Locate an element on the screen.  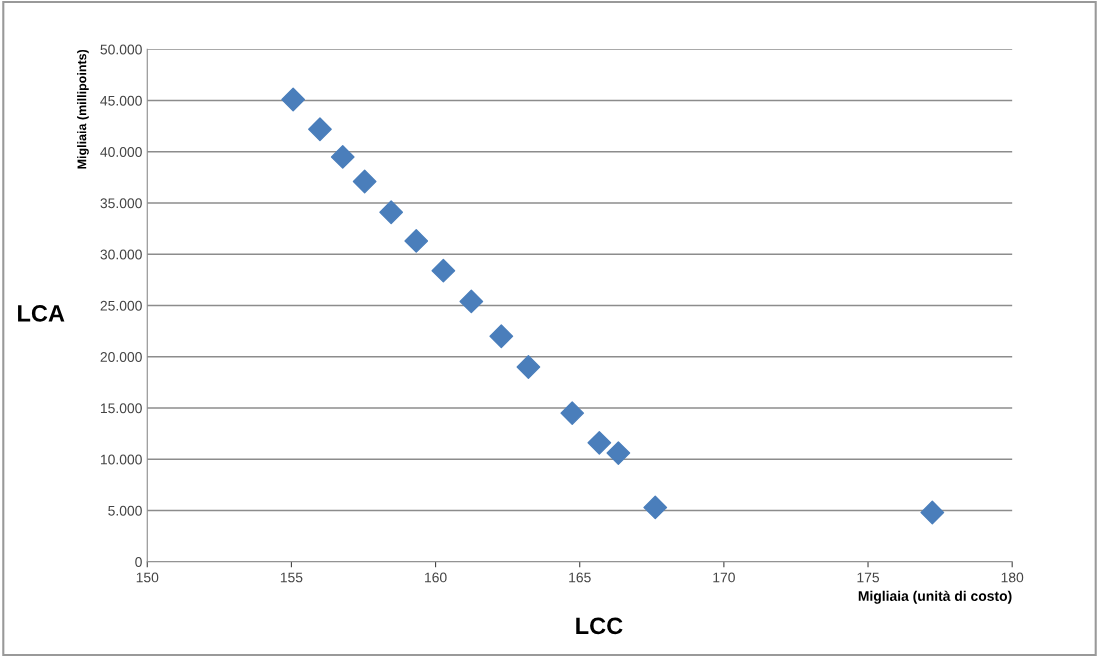
y-tick-label: 5.000 is located at coordinates (125, 510).